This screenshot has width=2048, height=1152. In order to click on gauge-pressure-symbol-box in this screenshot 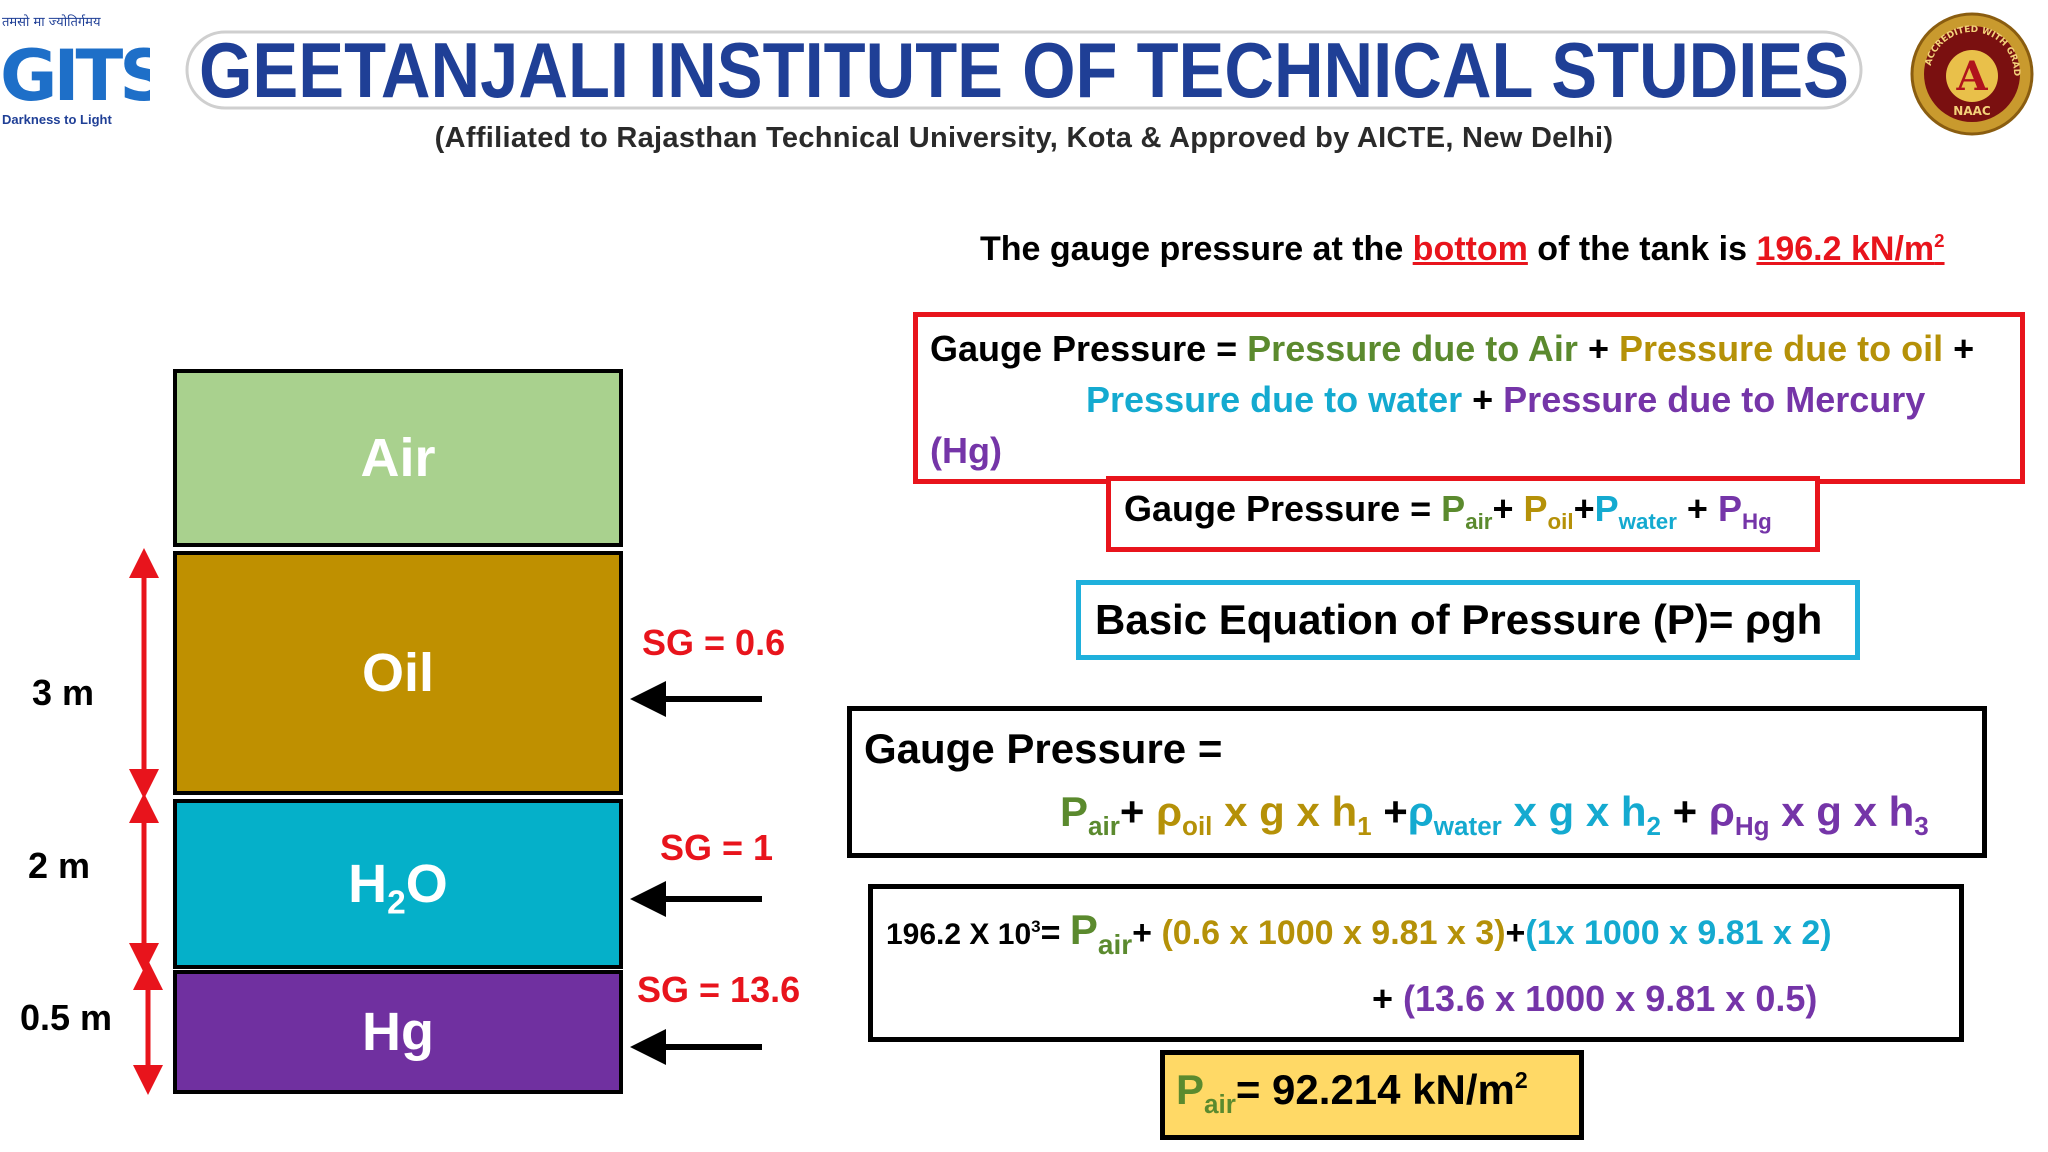, I will do `click(1463, 514)`.